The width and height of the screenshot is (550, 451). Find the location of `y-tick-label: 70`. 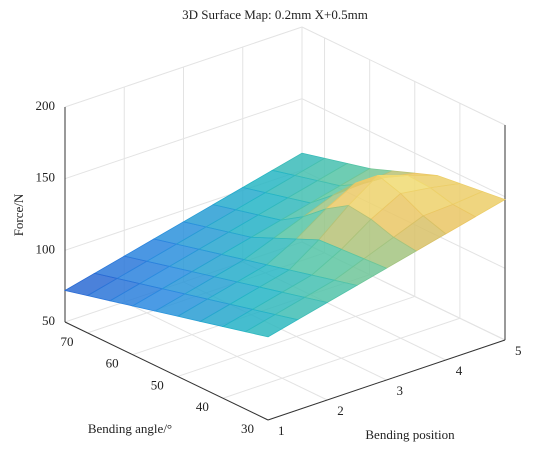

y-tick-label: 70 is located at coordinates (67, 341).